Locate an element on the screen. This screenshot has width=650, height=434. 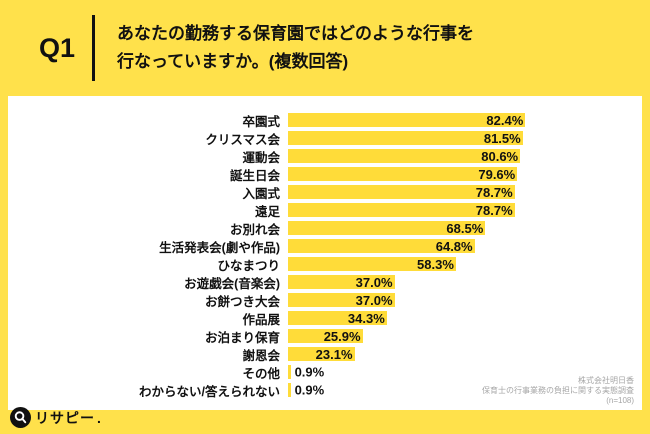
bar: 81.5% is located at coordinates (405, 138).